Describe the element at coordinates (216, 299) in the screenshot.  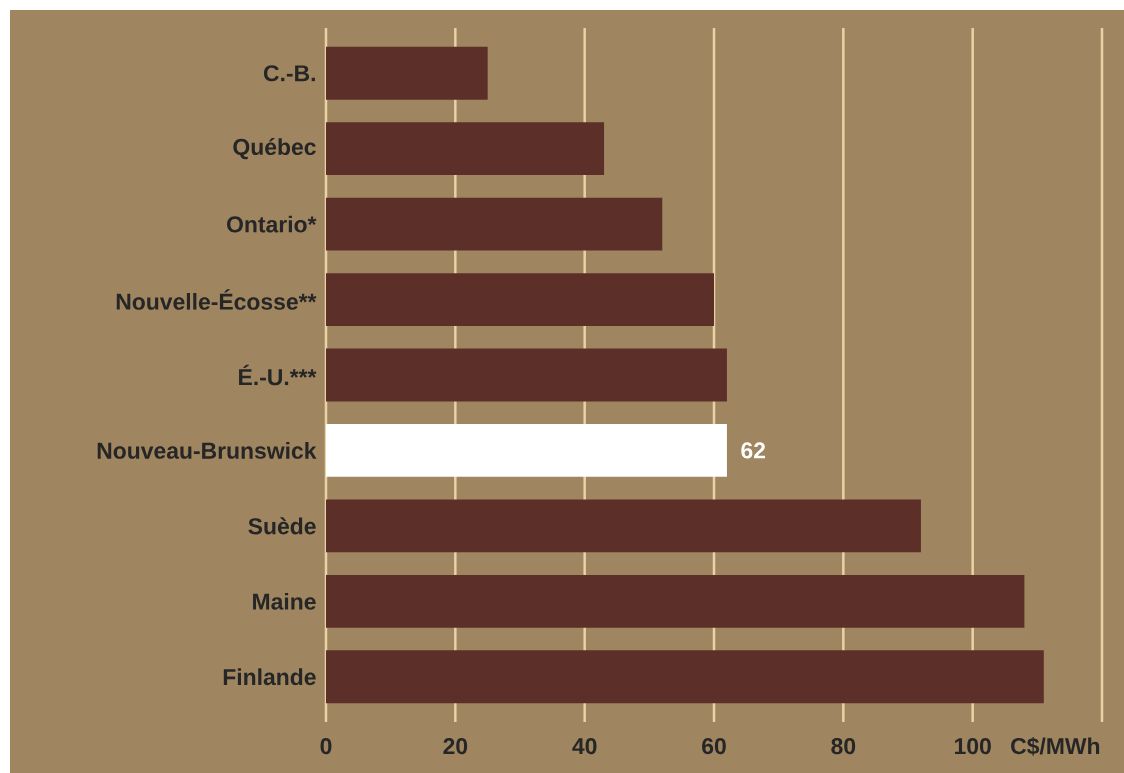
I see `y-tick-label: Nouvelle-Écosse**` at that location.